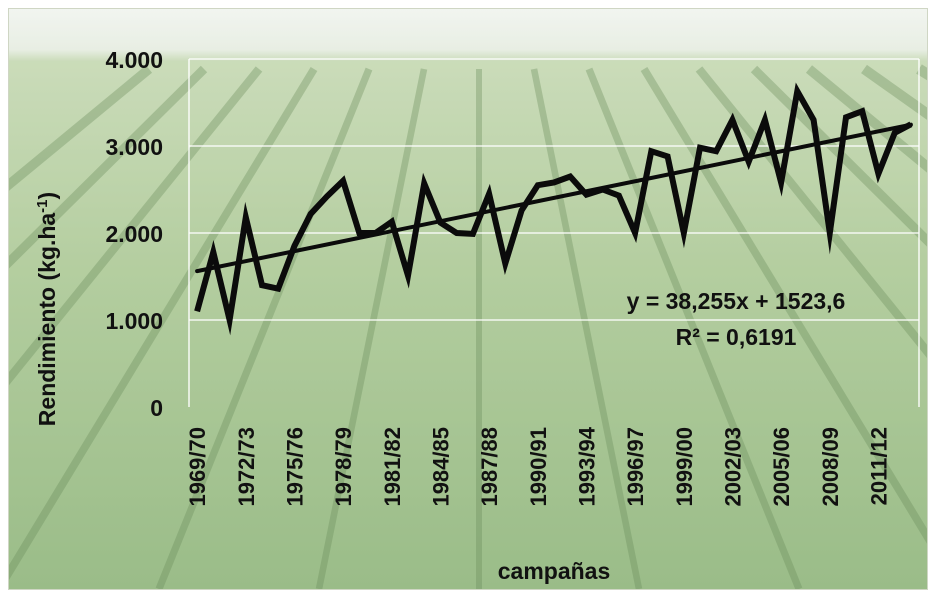 This screenshot has height=591, width=931. Describe the element at coordinates (440, 467) in the screenshot. I see `x-tick-label: 1984/85` at that location.